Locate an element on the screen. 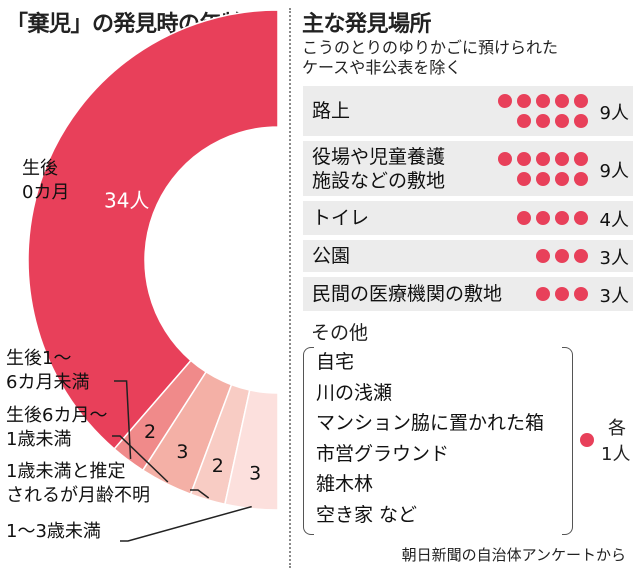 This screenshot has width=640, height=571. location-label-line: 施設などの敷地 is located at coordinates (379, 181).